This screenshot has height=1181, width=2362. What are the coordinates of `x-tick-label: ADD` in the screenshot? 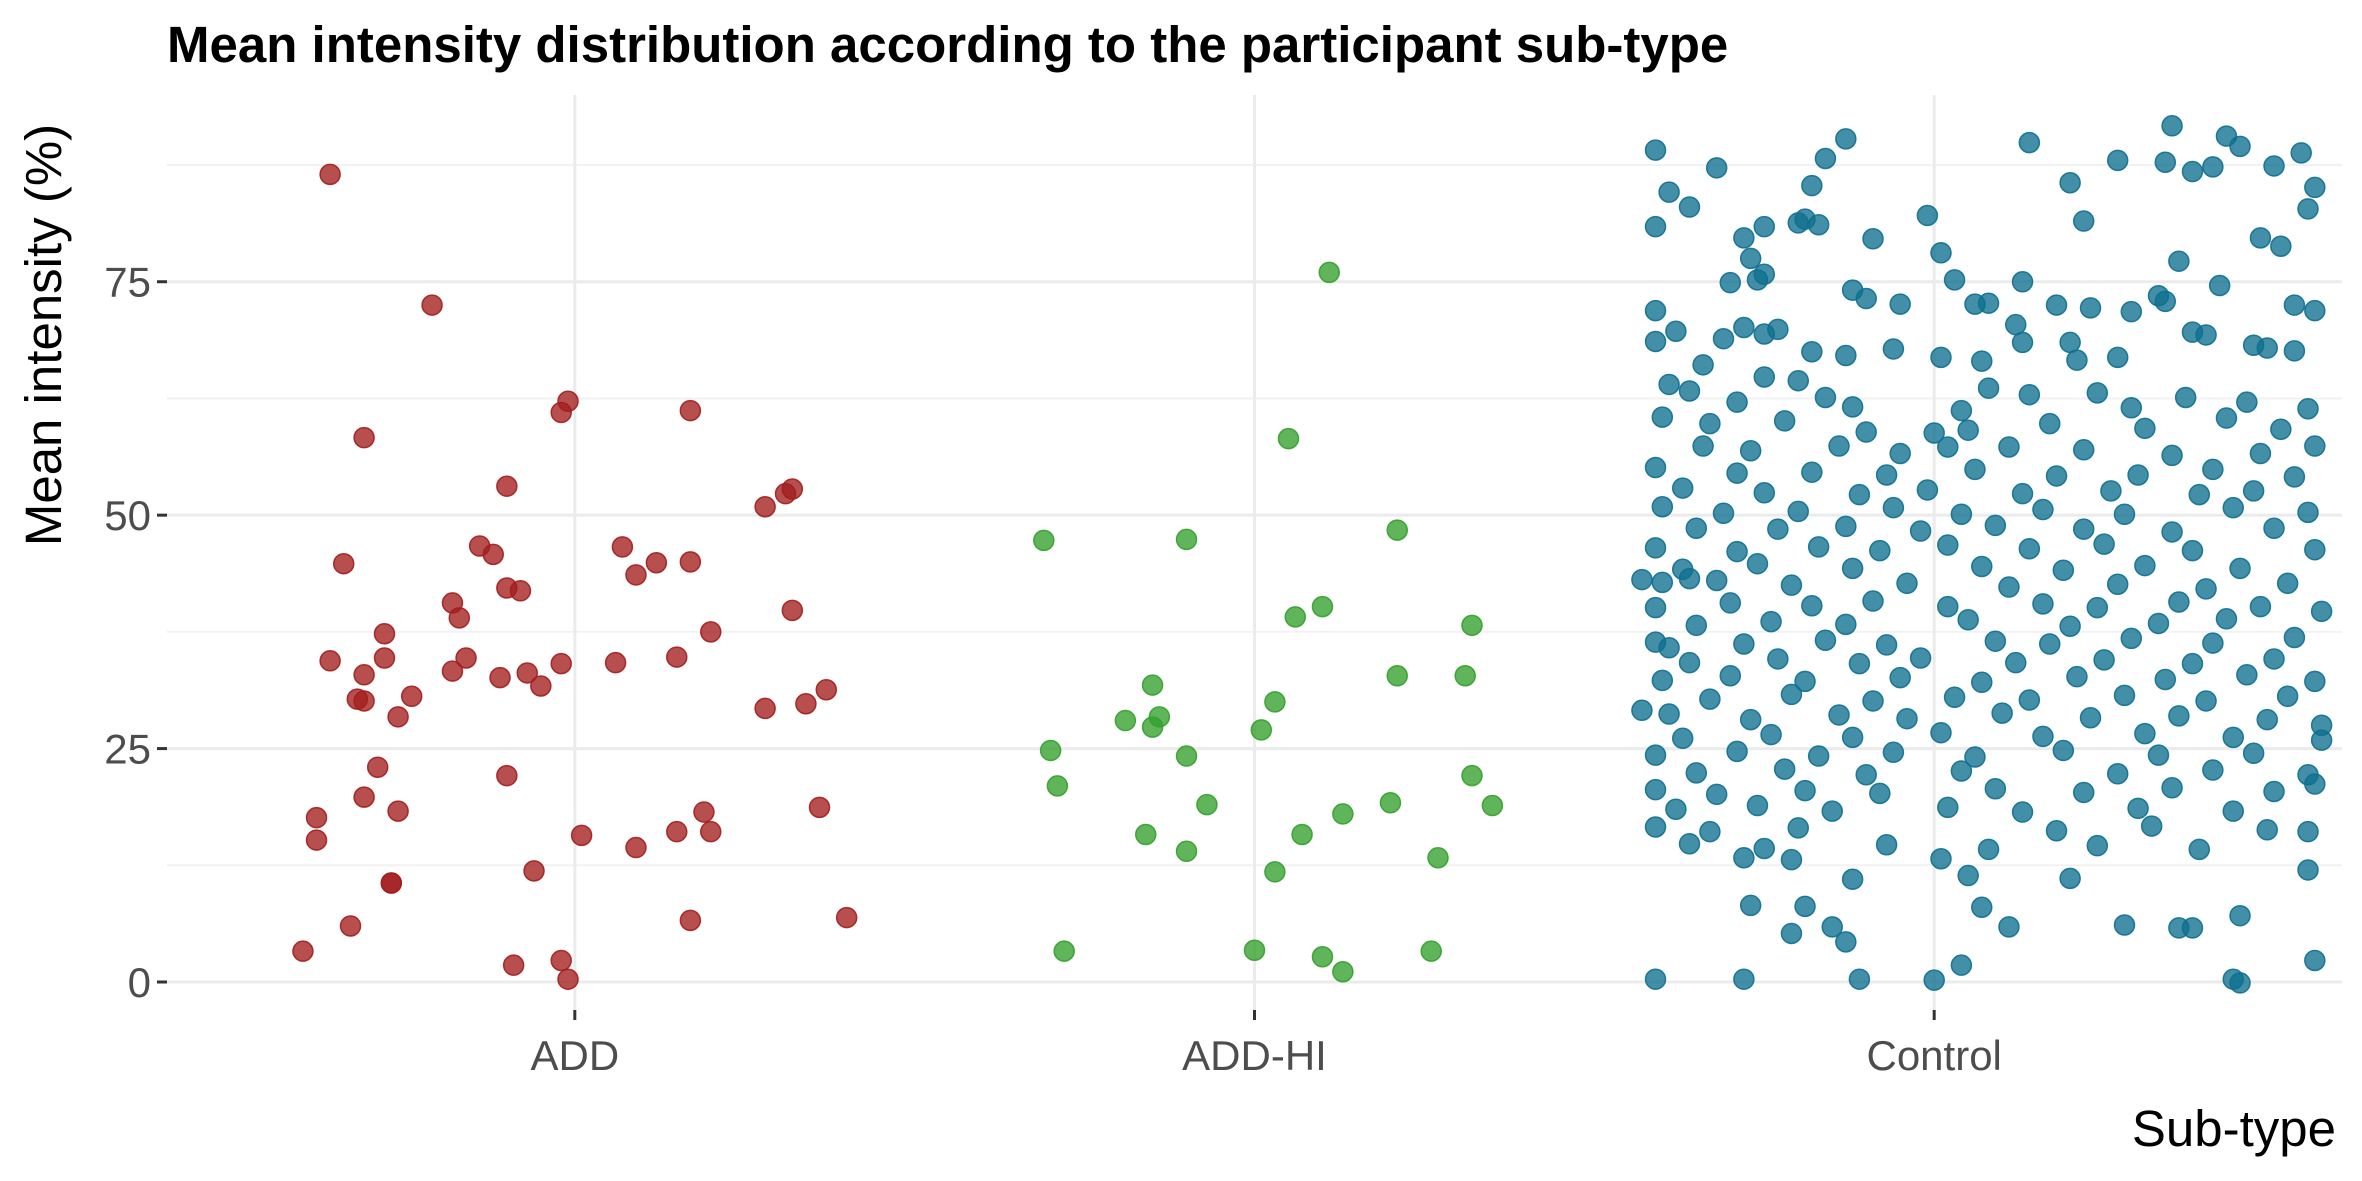 It's located at (574, 1055).